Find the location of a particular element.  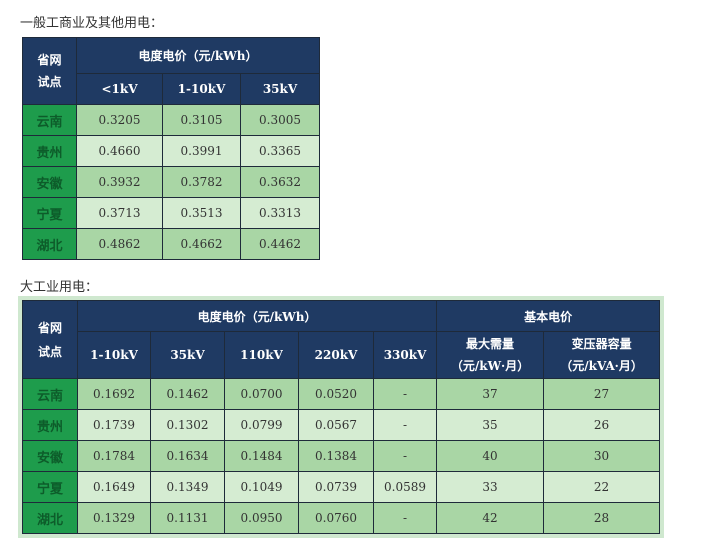

energy-price-cell: 0.1049 is located at coordinates (261, 487).